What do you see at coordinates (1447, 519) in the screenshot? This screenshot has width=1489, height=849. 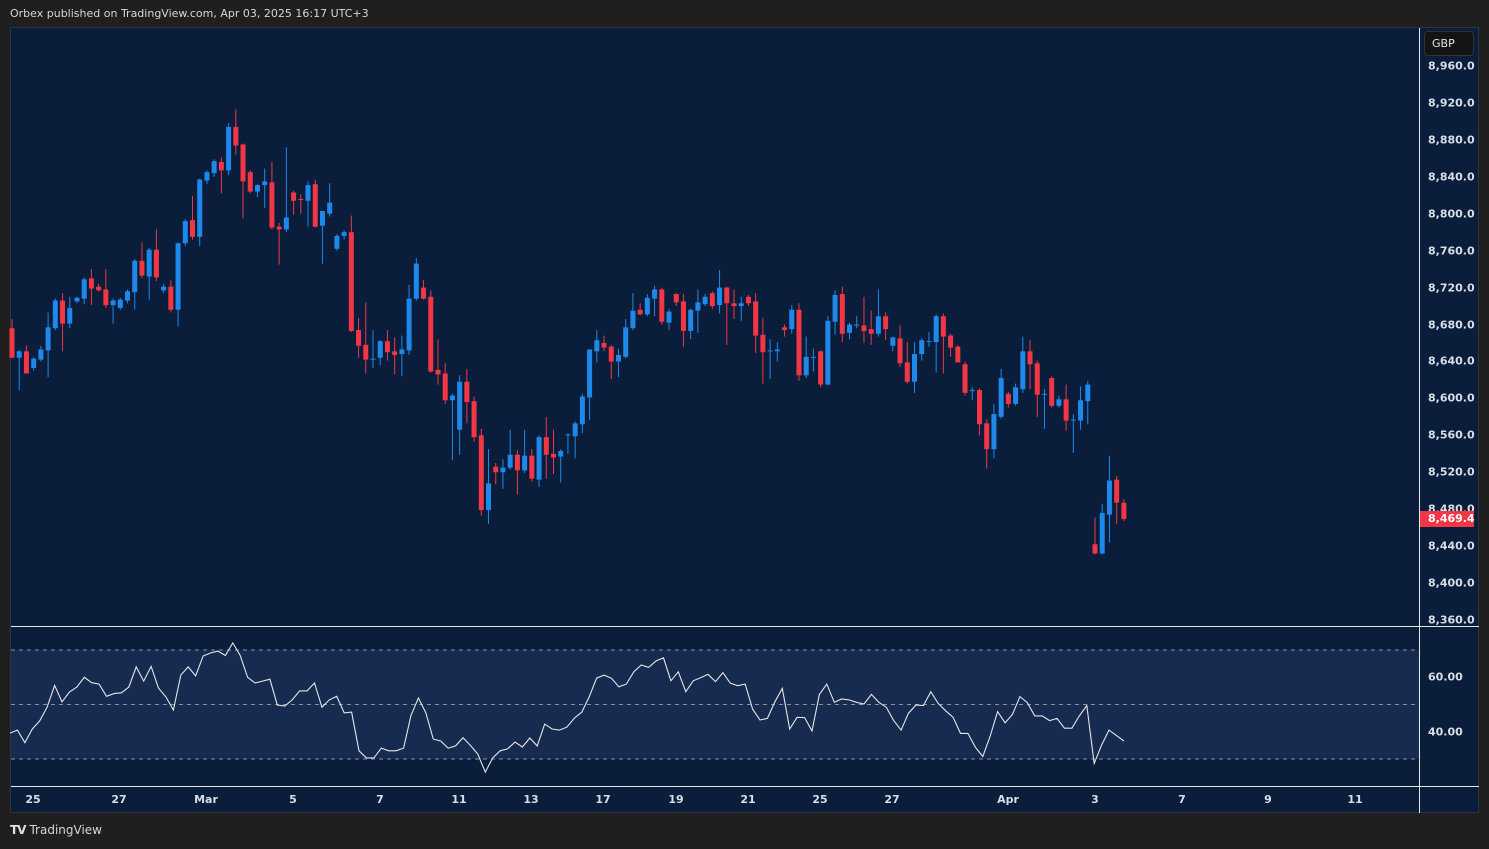 I see `last-price-label: 8,469.4` at bounding box center [1447, 519].